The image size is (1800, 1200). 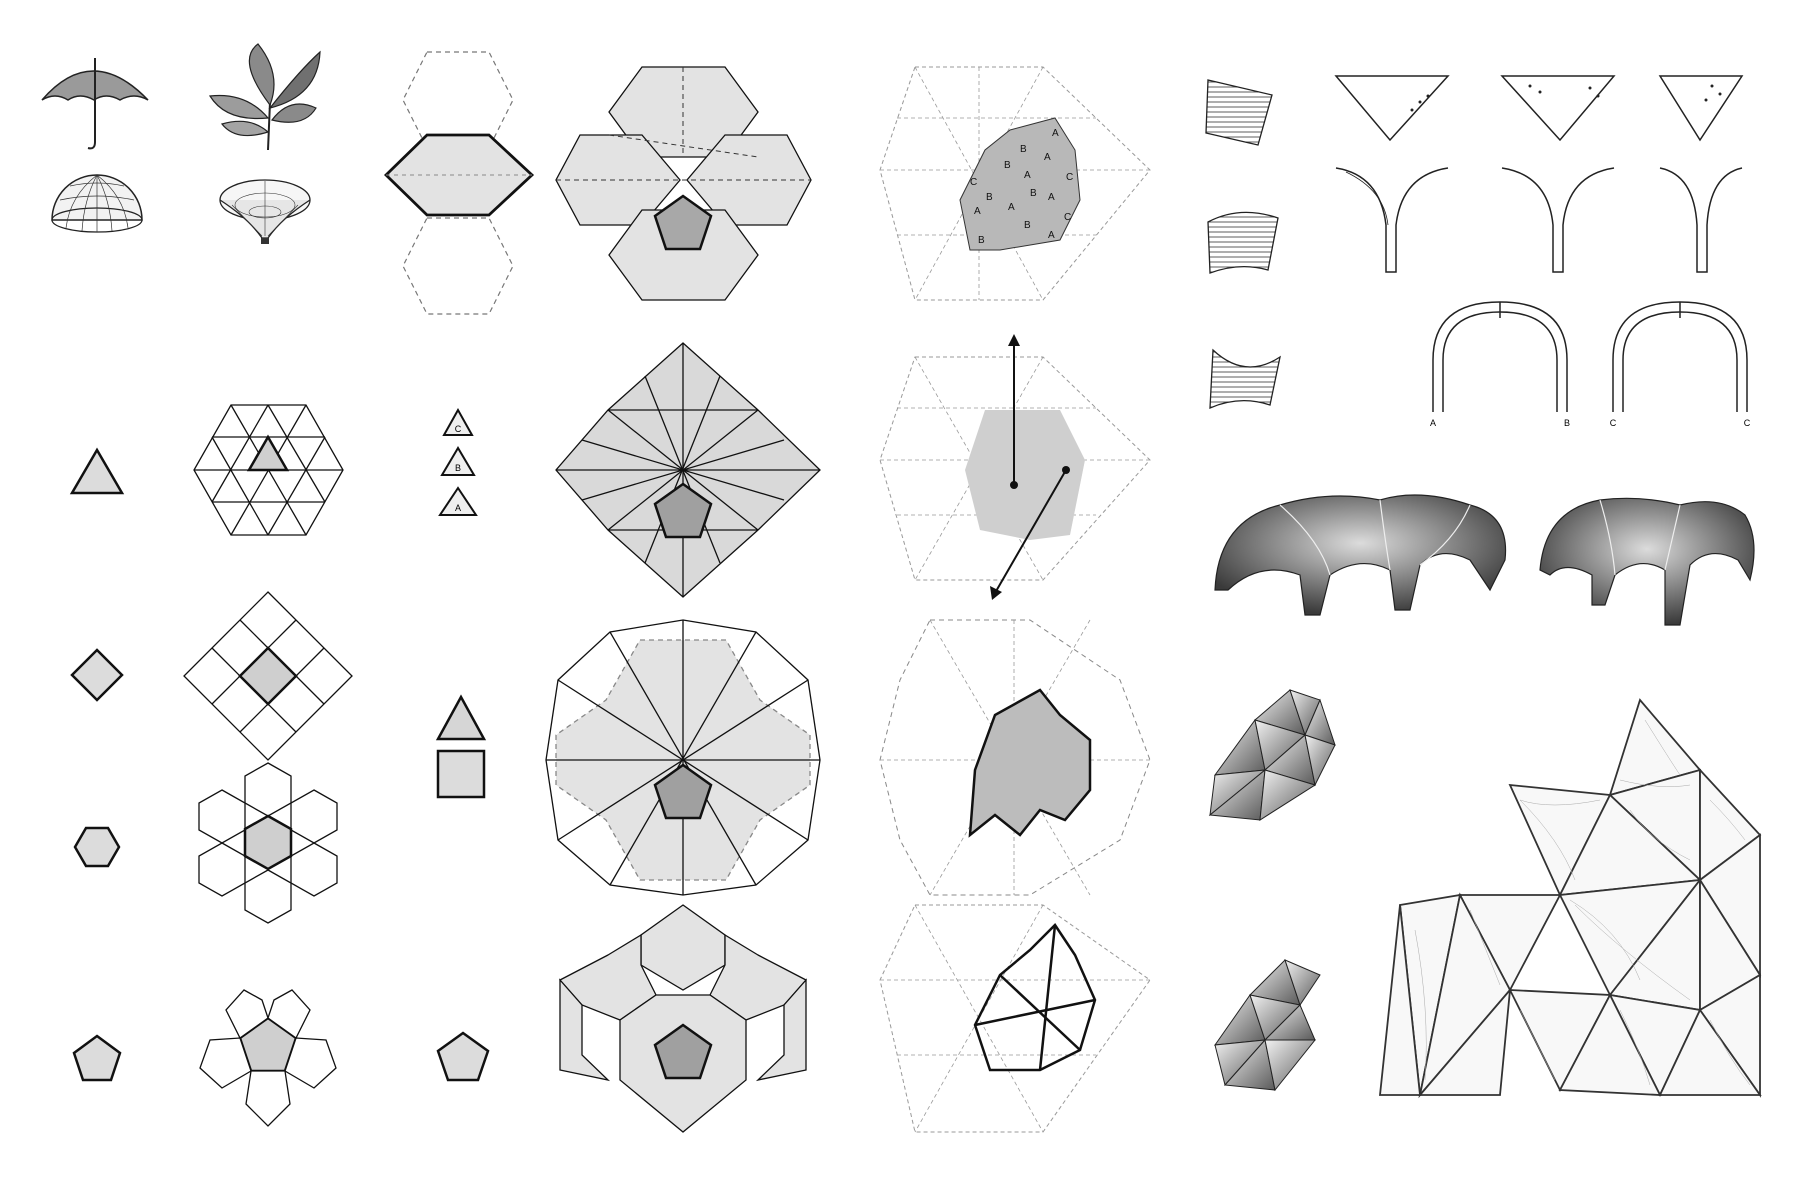 I want to click on stretched-hexagon-group, so click(x=459, y=183).